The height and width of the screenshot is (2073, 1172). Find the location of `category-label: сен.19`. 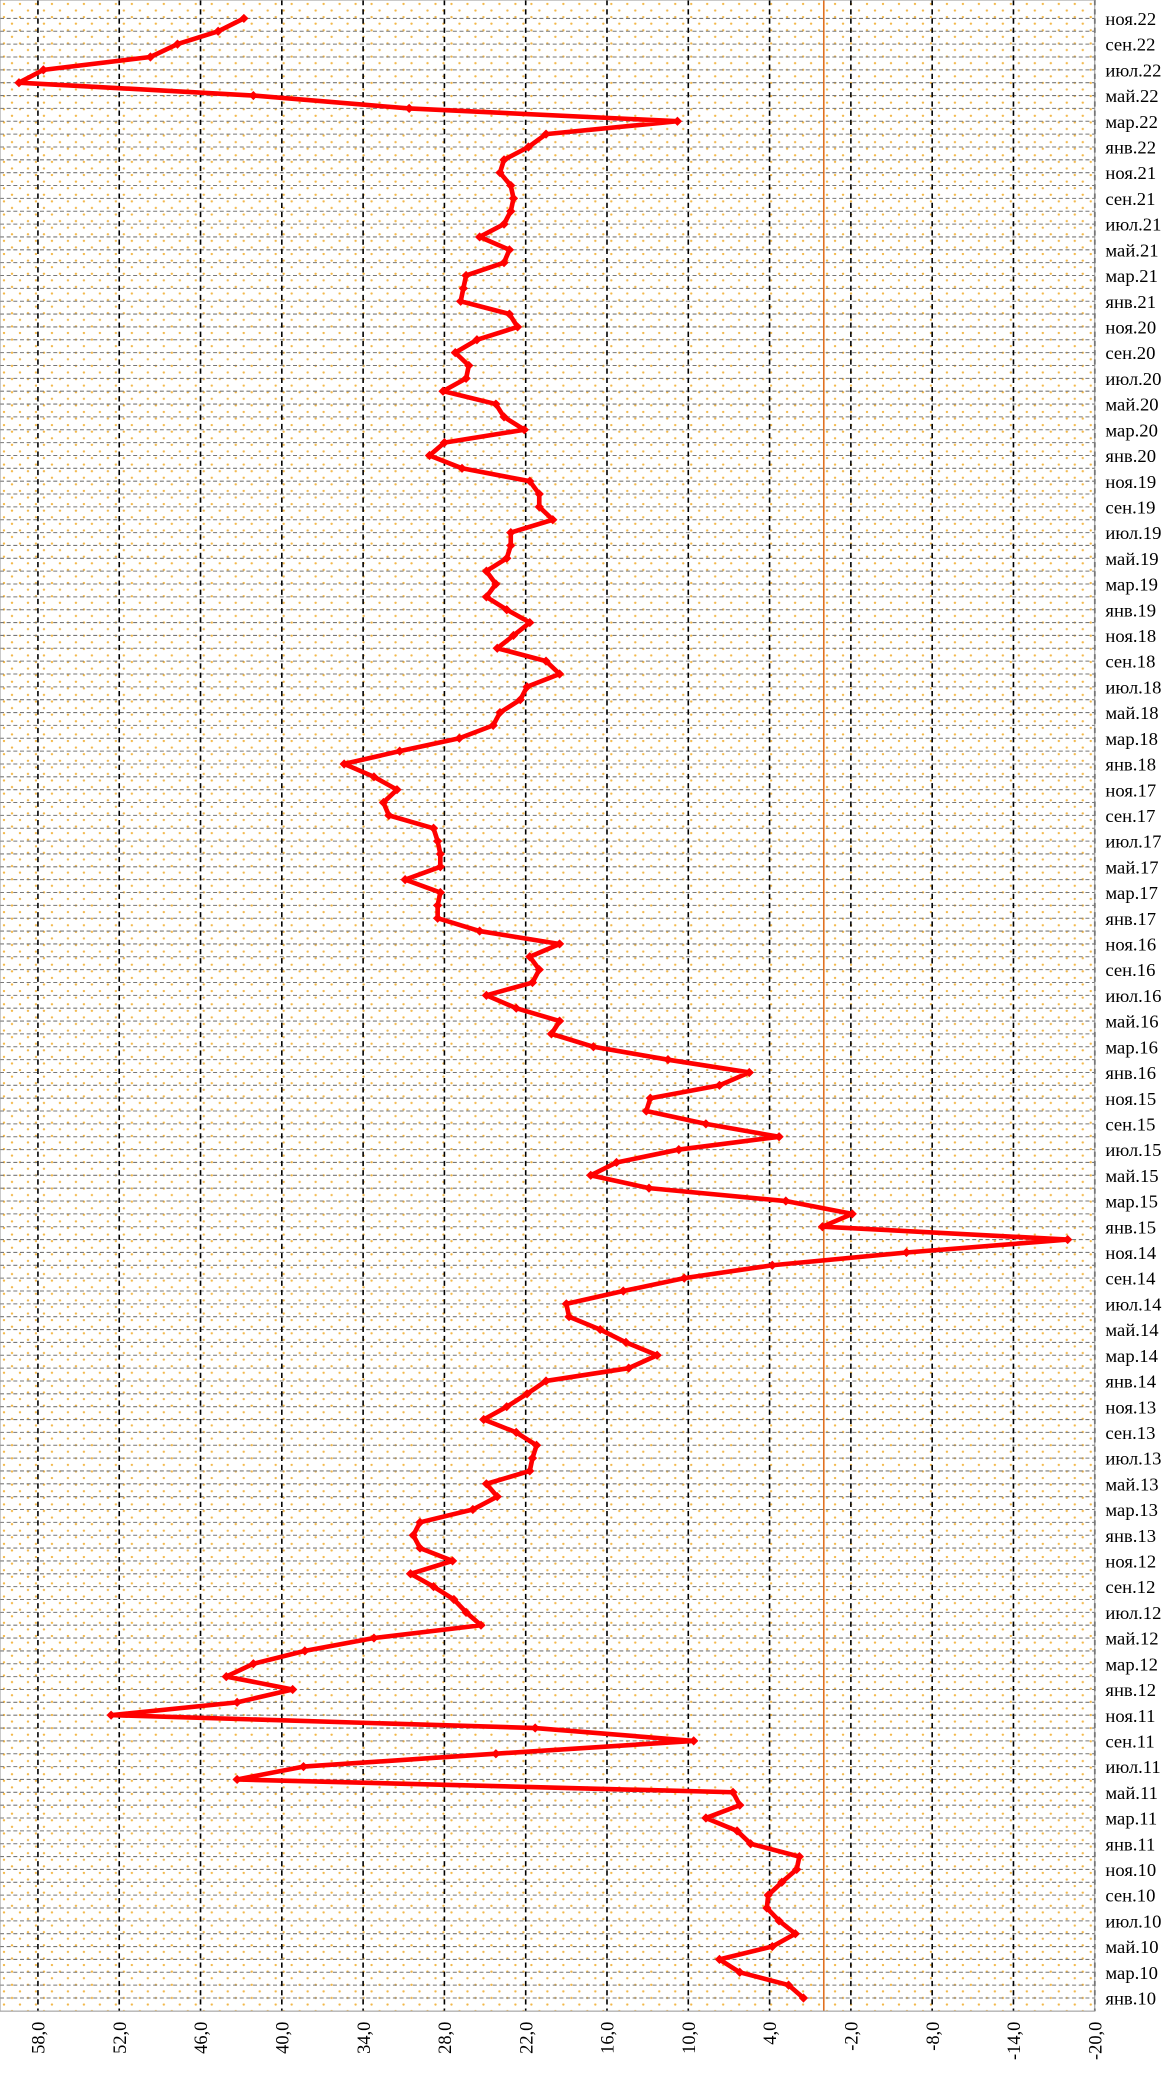

category-label: сен.19 is located at coordinates (1130, 508).